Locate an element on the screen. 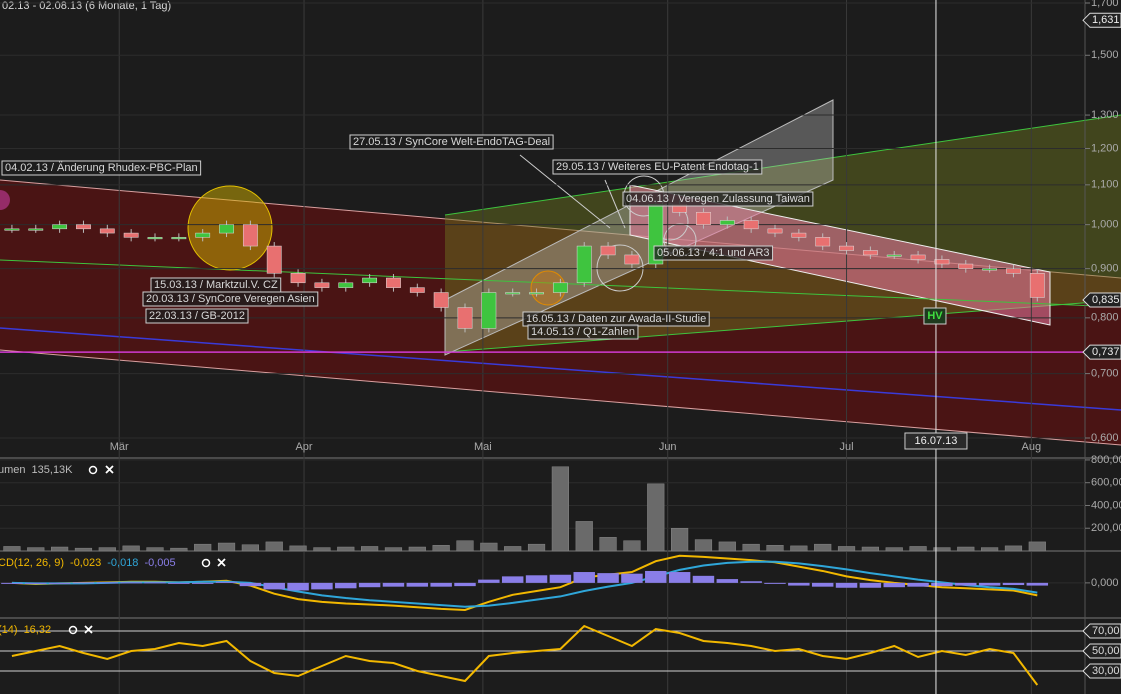 This screenshot has height=694, width=1121. legend-entry: CD(12, 26, 9) is located at coordinates (32, 563).